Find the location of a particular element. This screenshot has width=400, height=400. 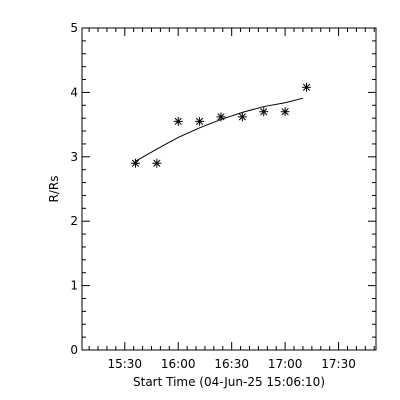

y-axis-label: R/Rs is located at coordinates (54, 189).